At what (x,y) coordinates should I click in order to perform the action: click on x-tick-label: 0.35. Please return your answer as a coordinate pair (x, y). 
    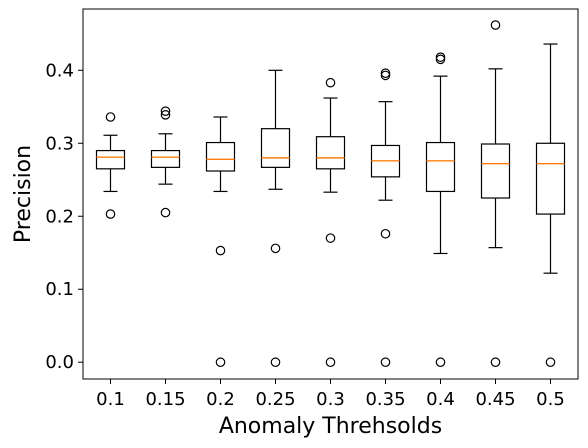
    Looking at the image, I should click on (385, 399).